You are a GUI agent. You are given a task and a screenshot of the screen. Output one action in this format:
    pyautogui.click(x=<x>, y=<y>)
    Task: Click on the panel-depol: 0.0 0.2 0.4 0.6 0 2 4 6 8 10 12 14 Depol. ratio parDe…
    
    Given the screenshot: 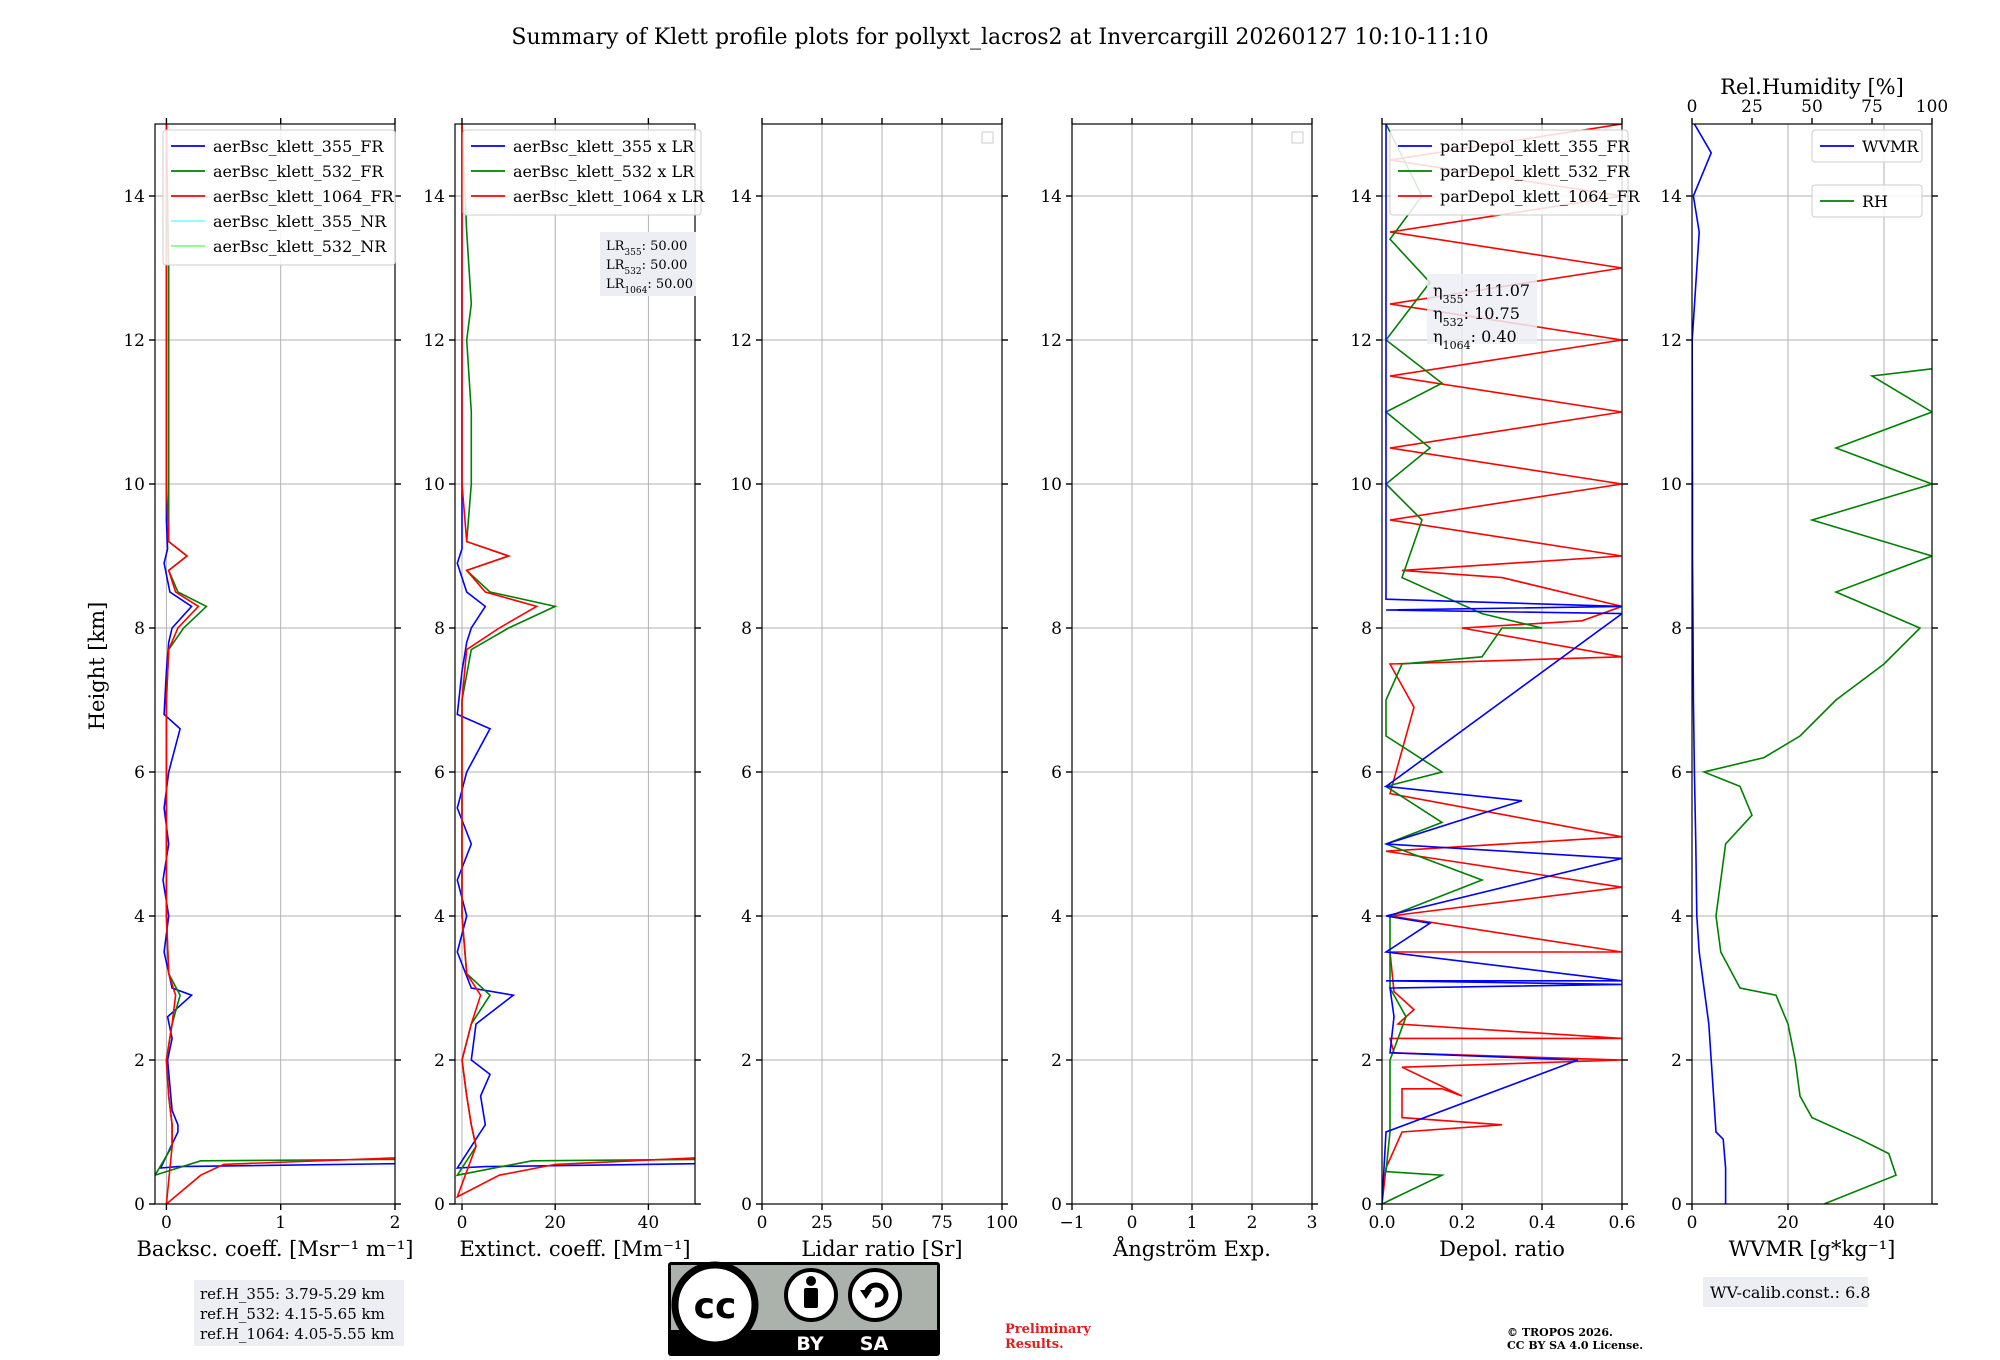 What is the action you would take?
    pyautogui.click(x=1495, y=689)
    